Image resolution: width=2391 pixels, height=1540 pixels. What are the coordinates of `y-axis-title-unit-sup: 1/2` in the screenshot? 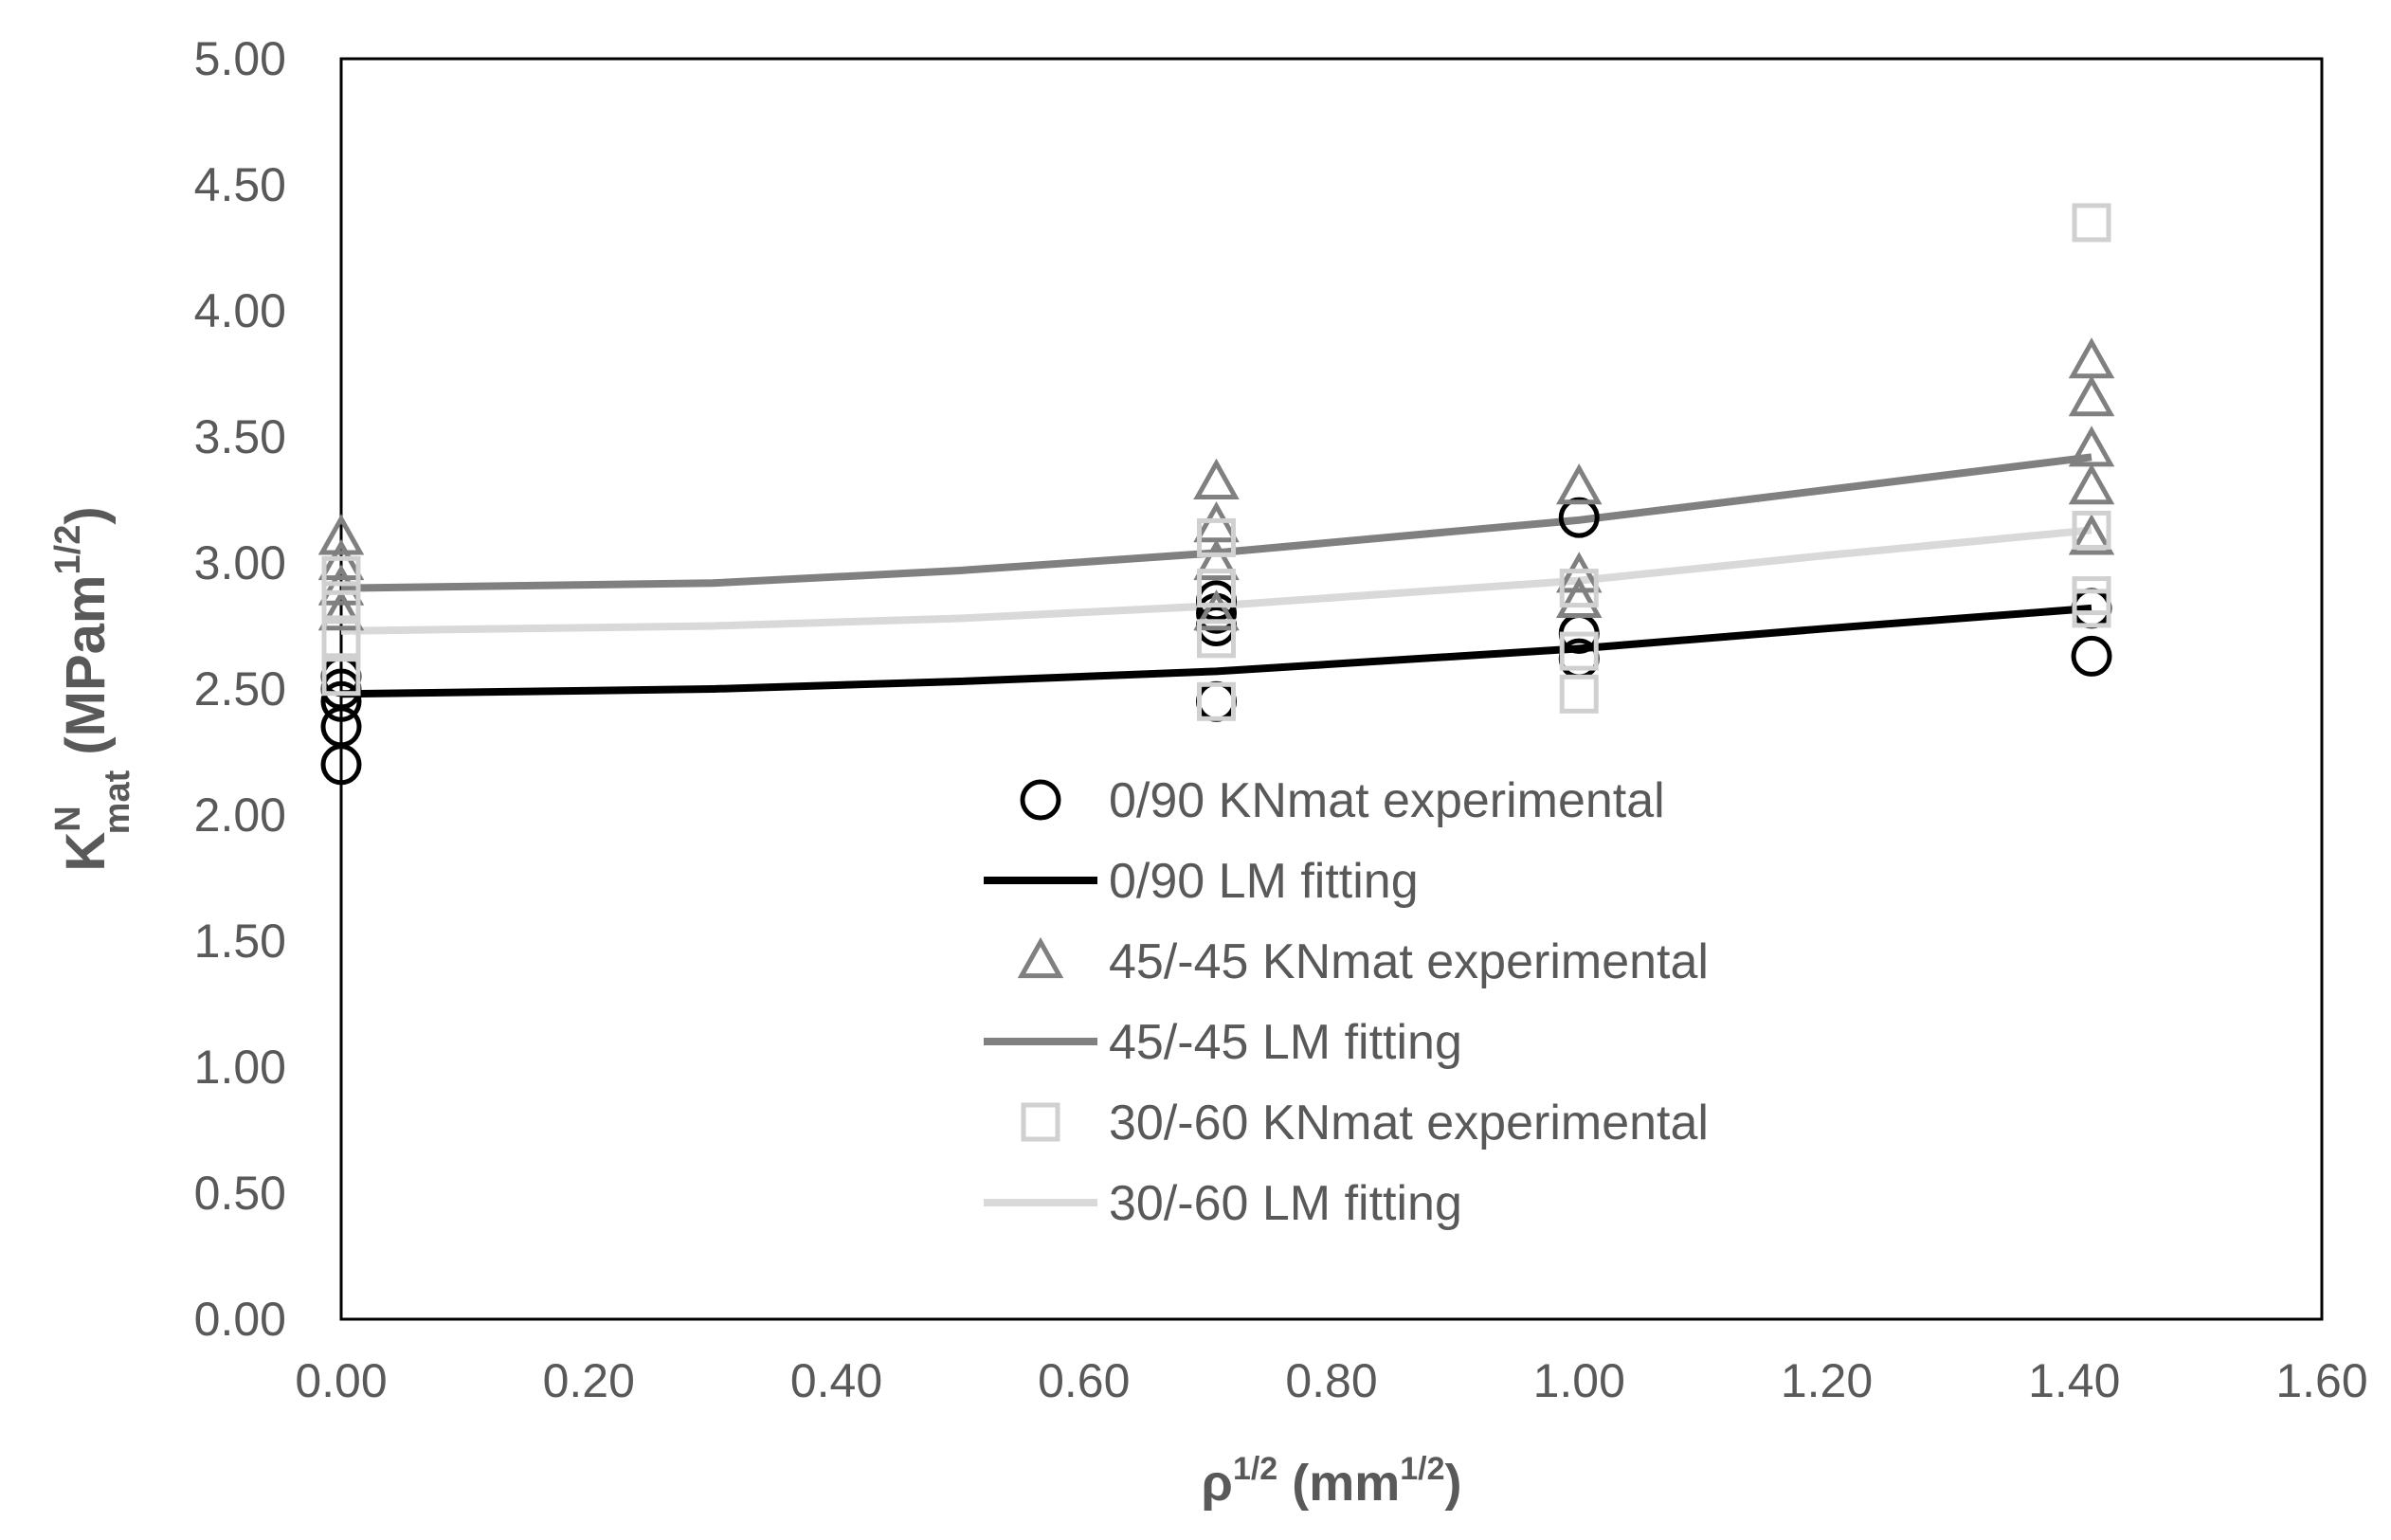 It's located at (68, 550).